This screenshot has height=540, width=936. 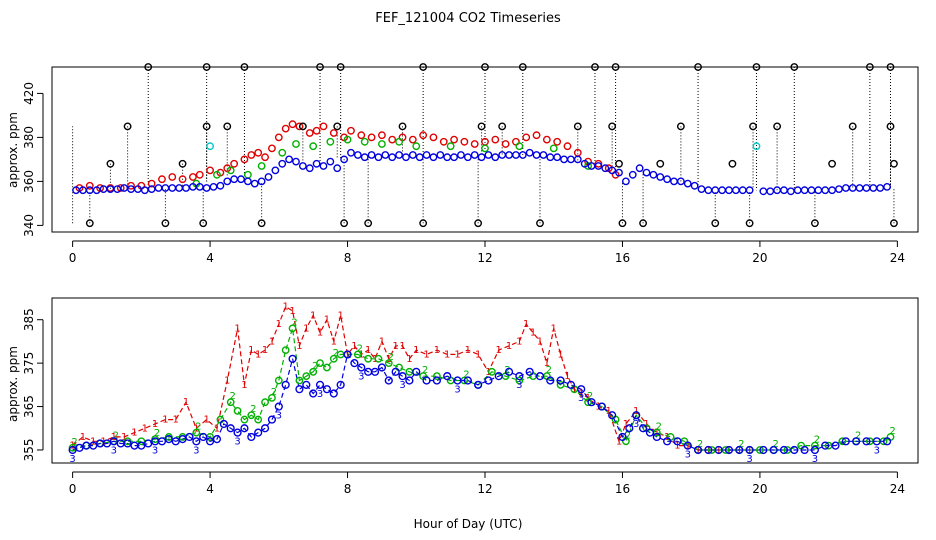 I want to click on top-y-tick-label: 340, so click(x=29, y=225).